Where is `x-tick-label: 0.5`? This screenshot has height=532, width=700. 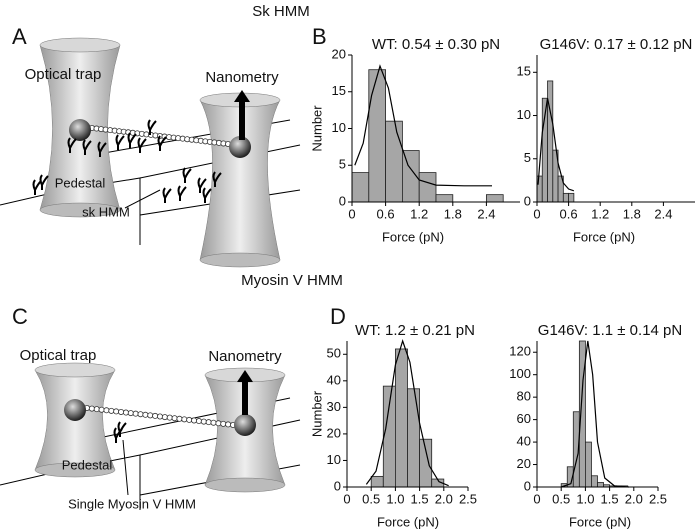 x-tick-label: 0.5 is located at coordinates (561, 498).